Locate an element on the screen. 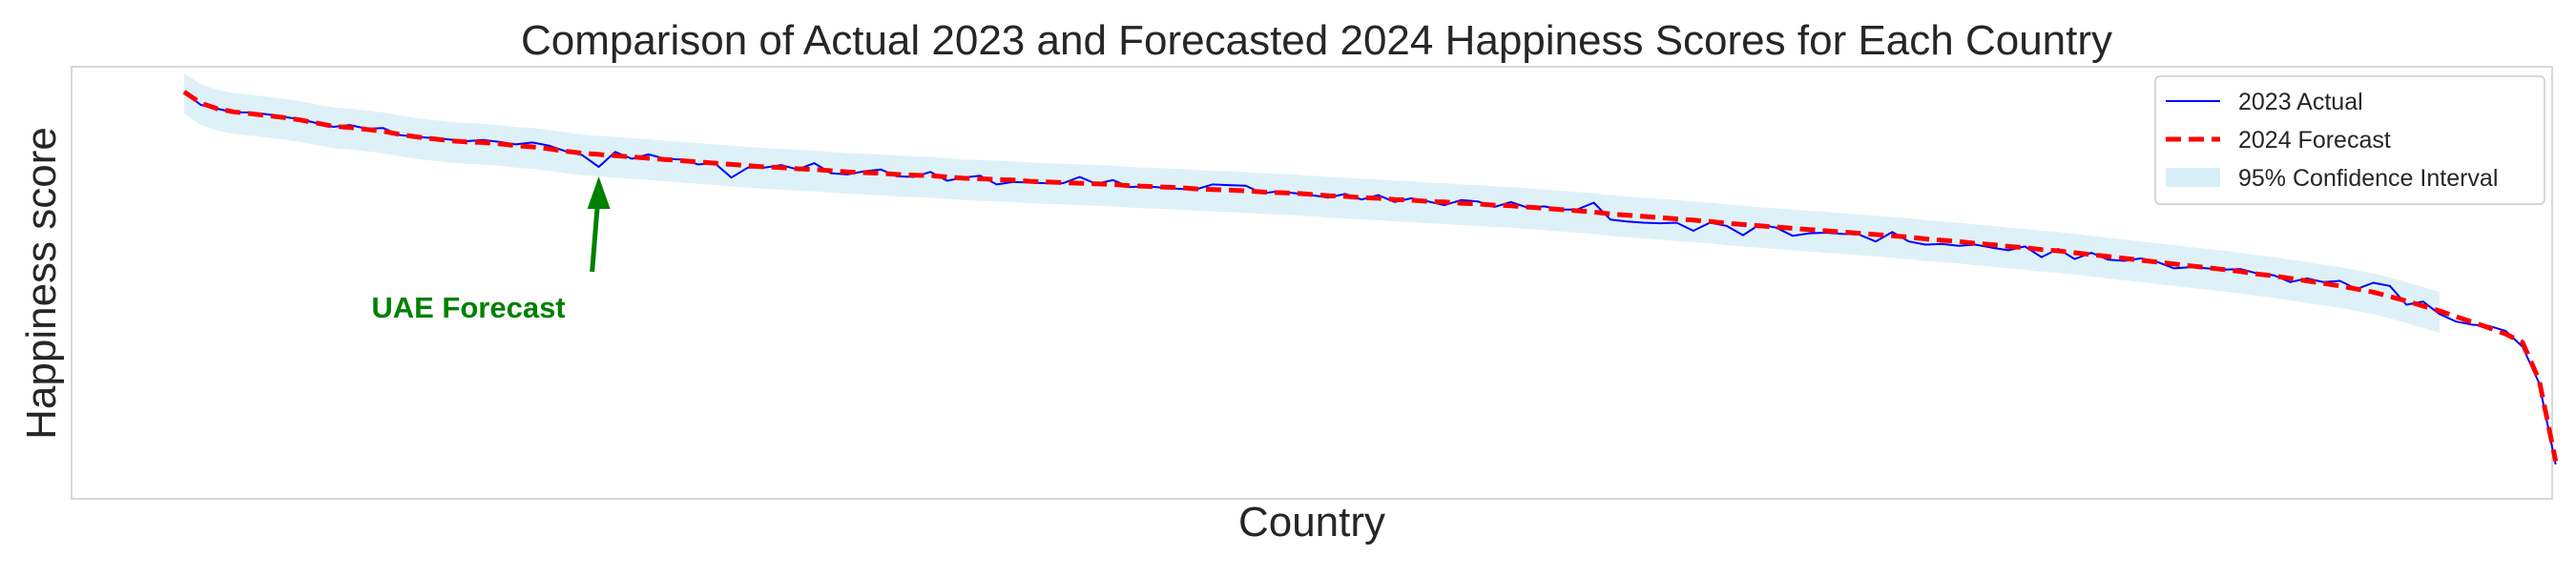 The image size is (2576, 577). legend-label-2024-forecast: 2024 Forecast is located at coordinates (2314, 140).